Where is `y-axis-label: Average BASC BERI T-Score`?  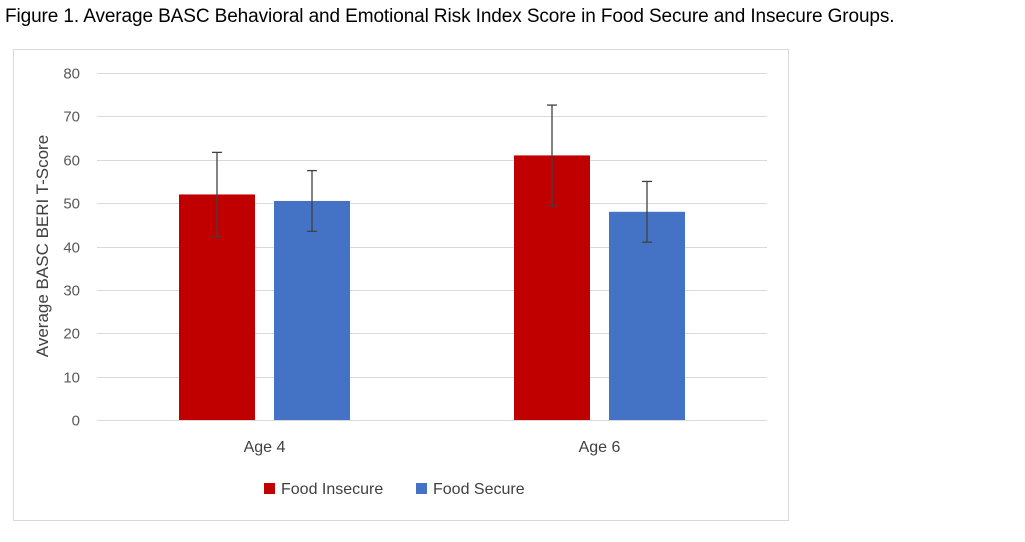
y-axis-label: Average BASC BERI T-Score is located at coordinates (42, 246).